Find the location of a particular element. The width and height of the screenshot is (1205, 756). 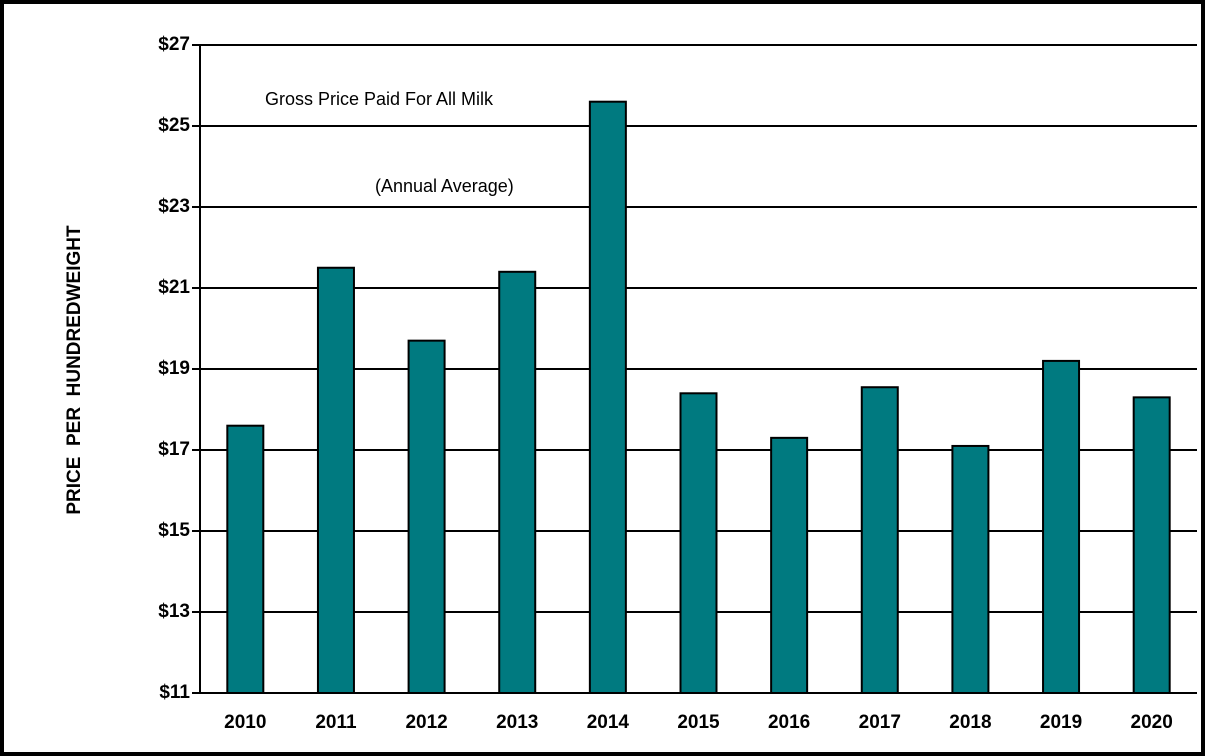

annotation: Gross Price Paid For All Milk is located at coordinates (379, 99).